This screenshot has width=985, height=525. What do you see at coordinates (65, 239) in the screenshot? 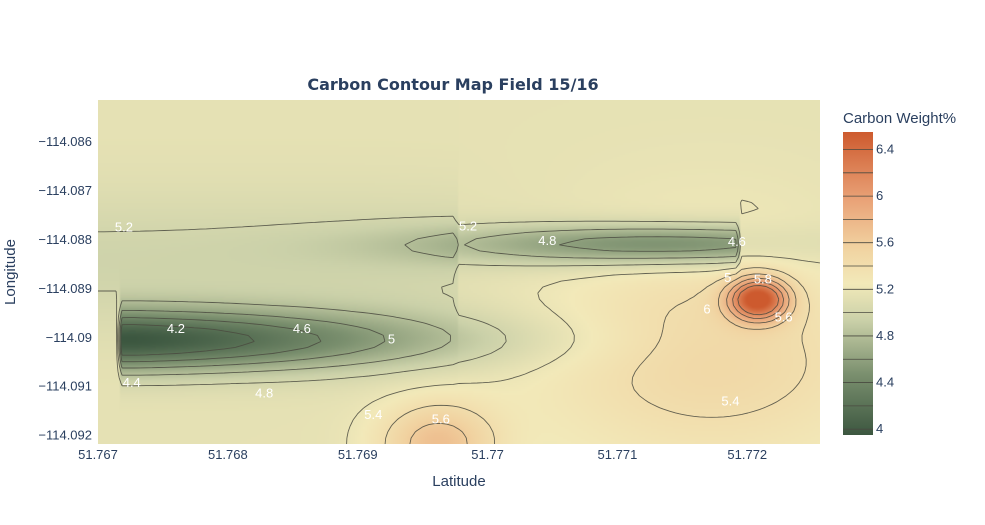
I see `y-tick-label: −114.088` at bounding box center [65, 239].